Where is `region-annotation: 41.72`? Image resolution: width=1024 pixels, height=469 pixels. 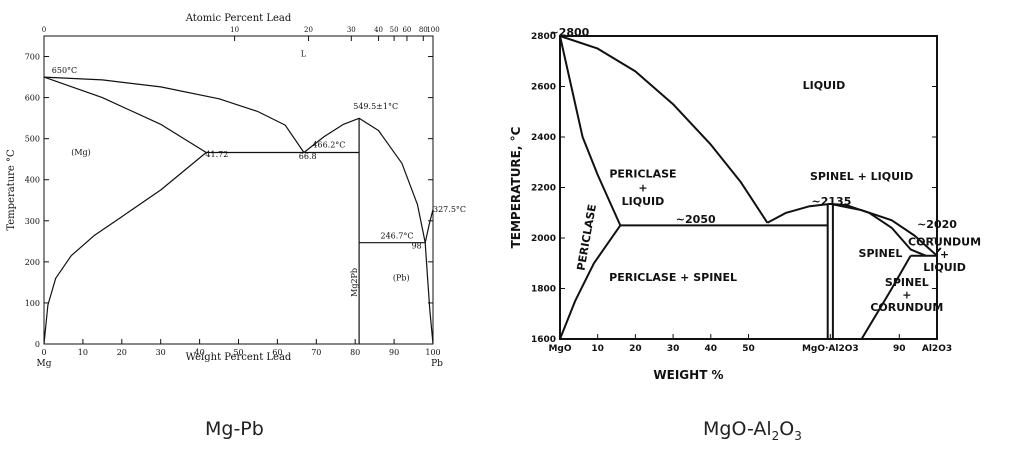 region-annotation: 41.72 is located at coordinates (216, 154).